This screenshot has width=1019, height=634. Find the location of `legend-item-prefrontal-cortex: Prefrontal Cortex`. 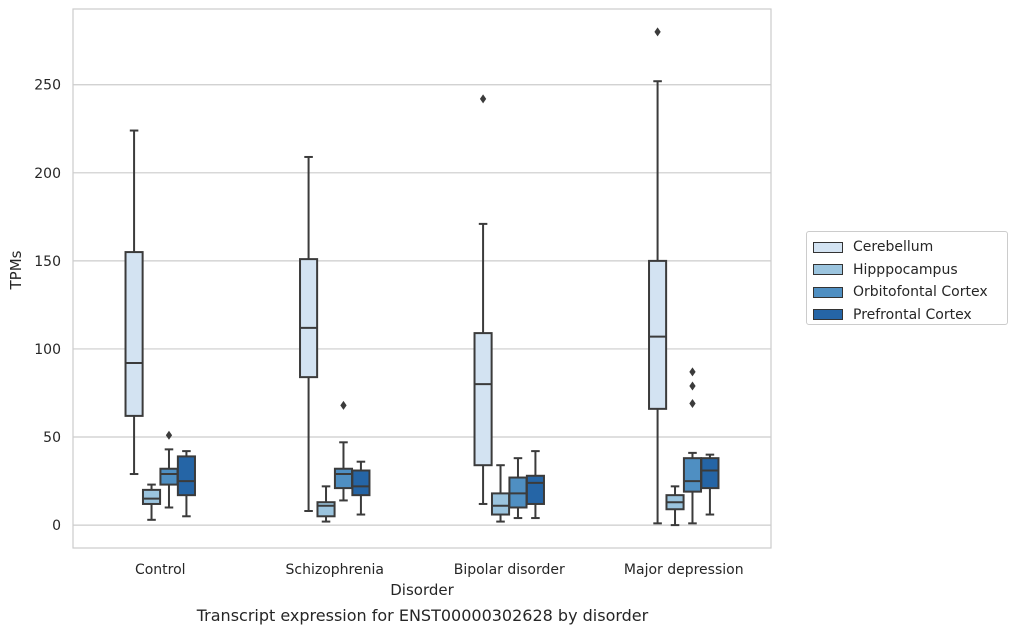

legend-item-prefrontal-cortex: Prefrontal Cortex is located at coordinates (910, 315).